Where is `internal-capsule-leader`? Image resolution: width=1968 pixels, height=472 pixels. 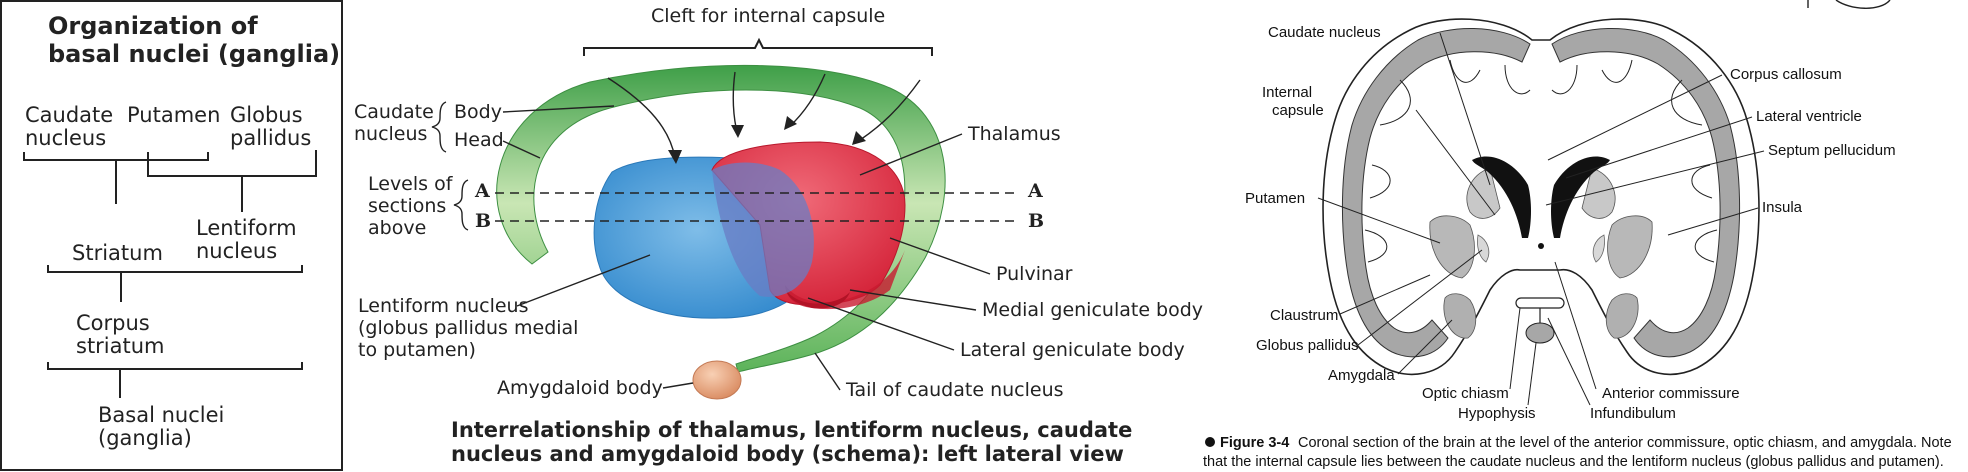
internal-capsule-leader is located at coordinates (1455, 162).